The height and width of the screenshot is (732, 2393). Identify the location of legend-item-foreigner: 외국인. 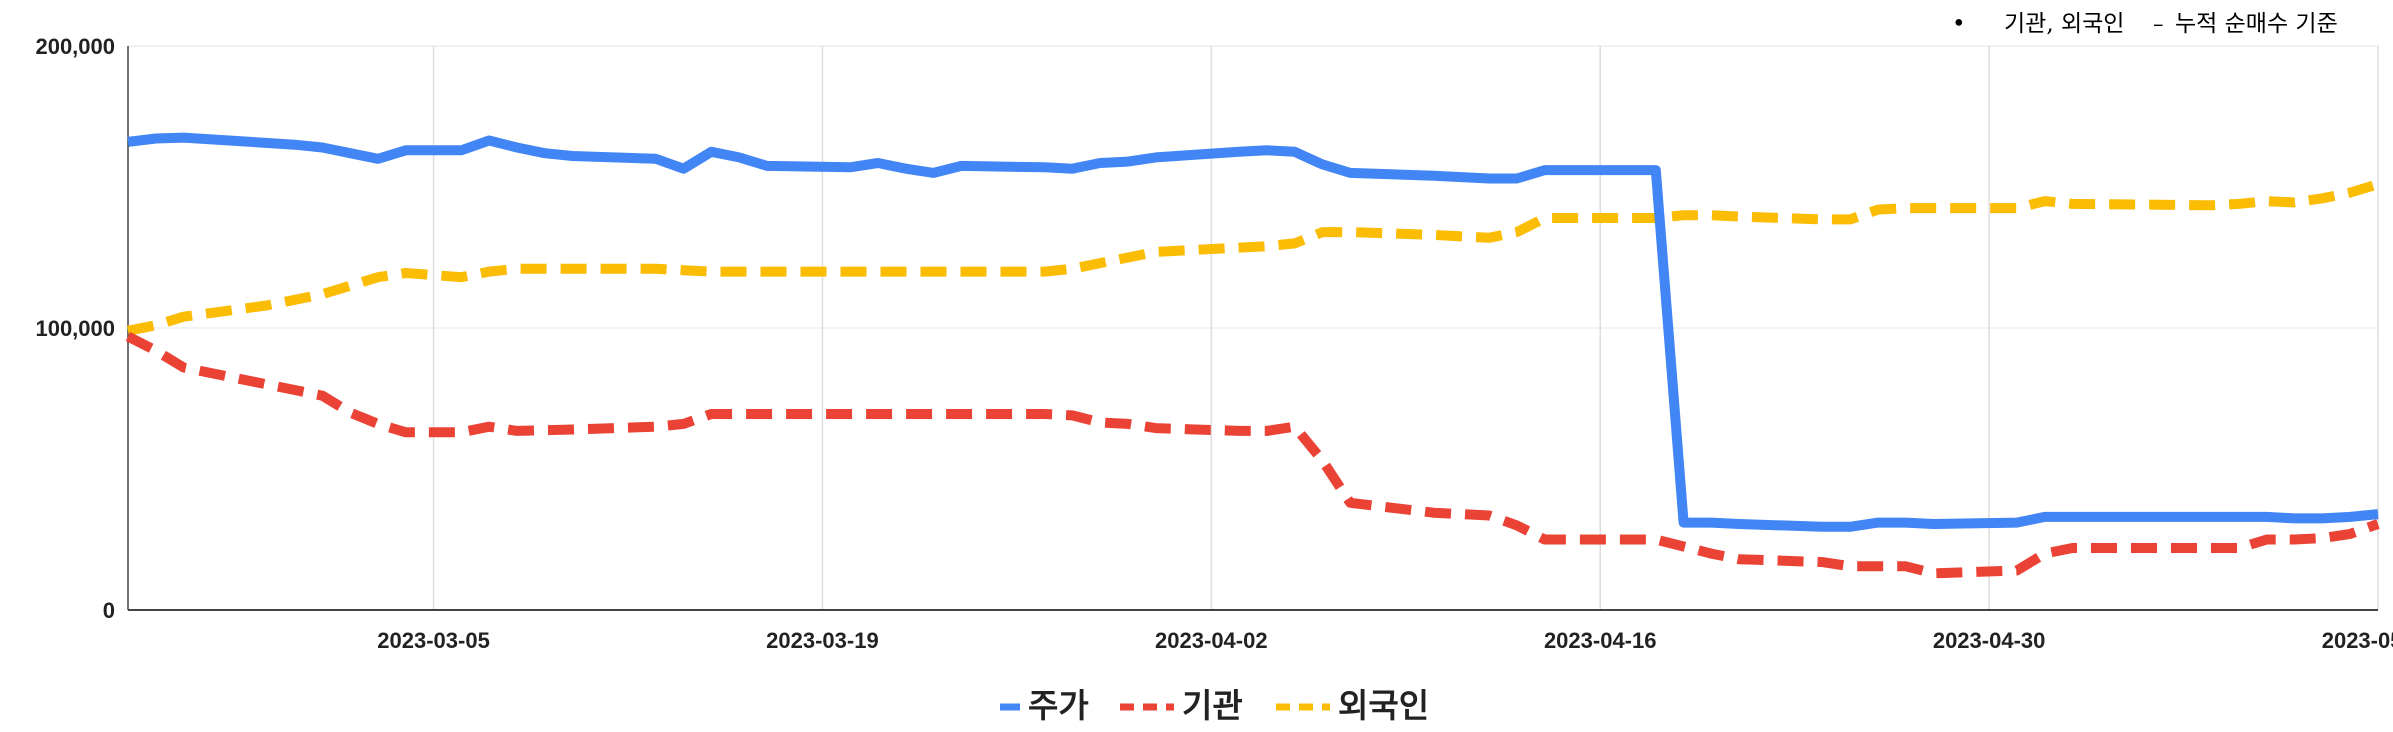
(1352, 705).